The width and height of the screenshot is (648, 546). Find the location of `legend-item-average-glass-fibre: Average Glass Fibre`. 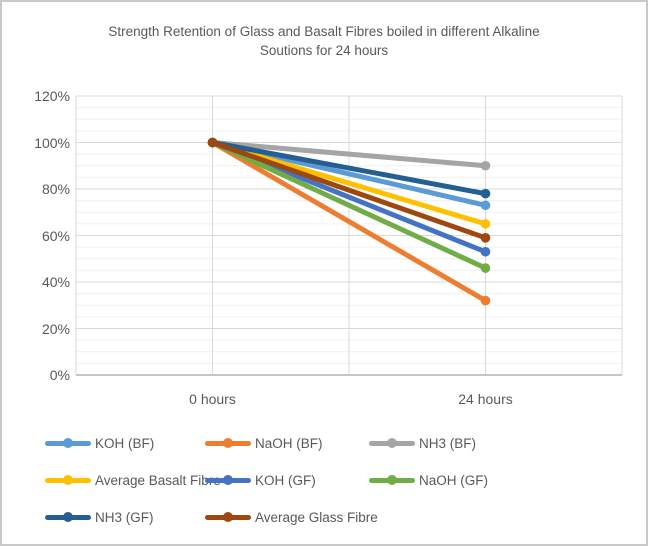

legend-item-average-glass-fibre: Average Glass Fibre is located at coordinates (291, 517).